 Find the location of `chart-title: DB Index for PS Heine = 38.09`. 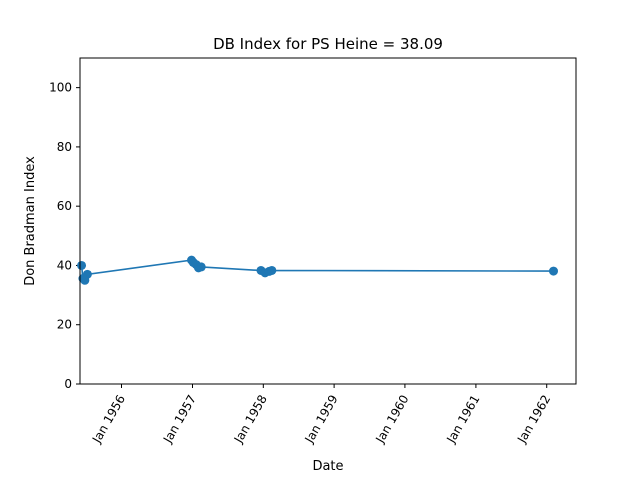

chart-title: DB Index for PS Heine = 38.09 is located at coordinates (328, 44).